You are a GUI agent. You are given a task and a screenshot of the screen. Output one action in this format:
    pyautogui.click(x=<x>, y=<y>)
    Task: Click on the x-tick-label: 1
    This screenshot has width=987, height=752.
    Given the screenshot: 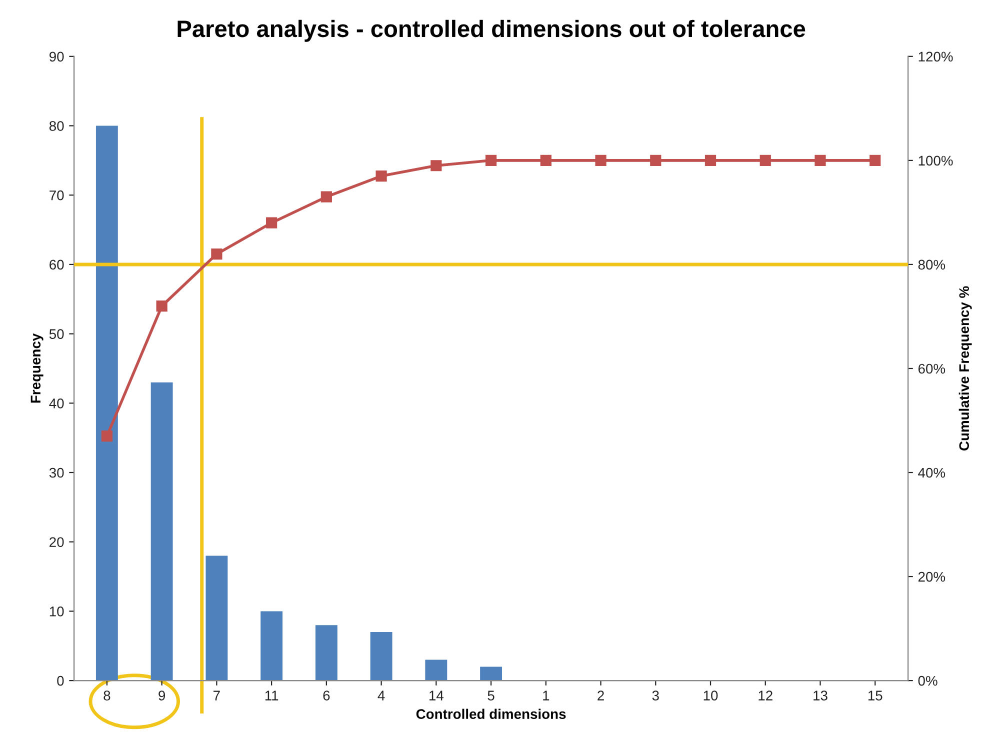 What is the action you would take?
    pyautogui.click(x=546, y=695)
    